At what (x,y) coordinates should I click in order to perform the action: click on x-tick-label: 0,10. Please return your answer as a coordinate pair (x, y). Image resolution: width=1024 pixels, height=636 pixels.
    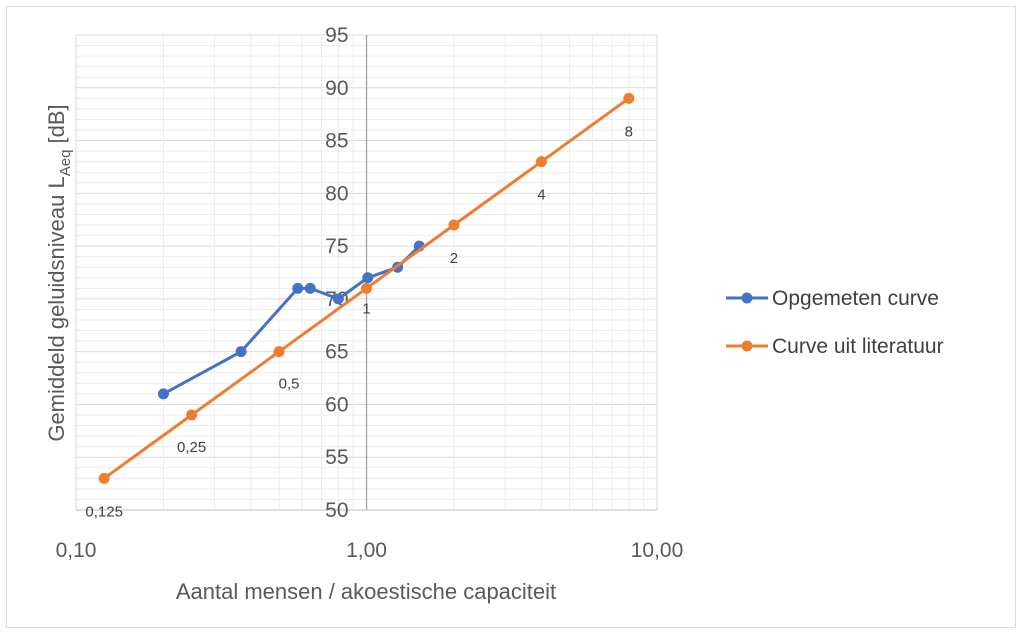
    Looking at the image, I should click on (76, 550).